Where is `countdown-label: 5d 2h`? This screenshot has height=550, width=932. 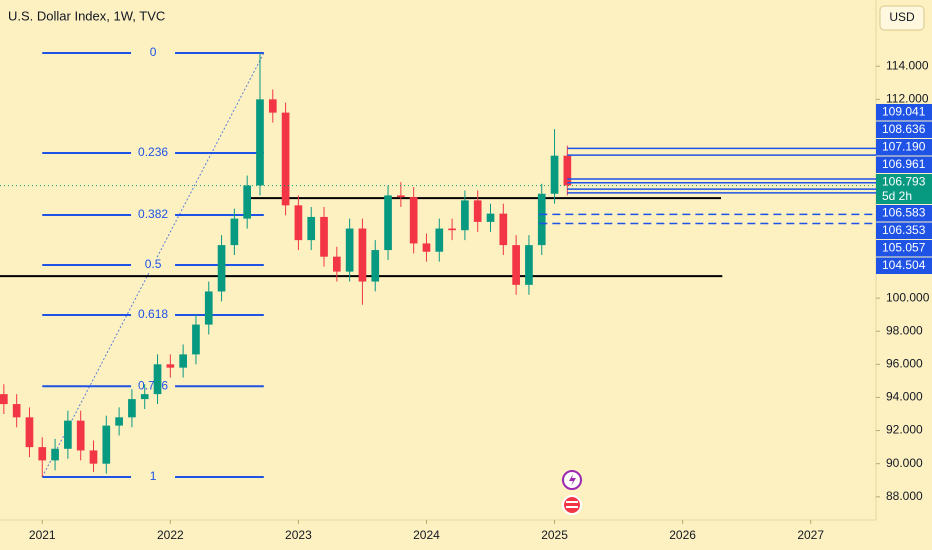 countdown-label: 5d 2h is located at coordinates (897, 196).